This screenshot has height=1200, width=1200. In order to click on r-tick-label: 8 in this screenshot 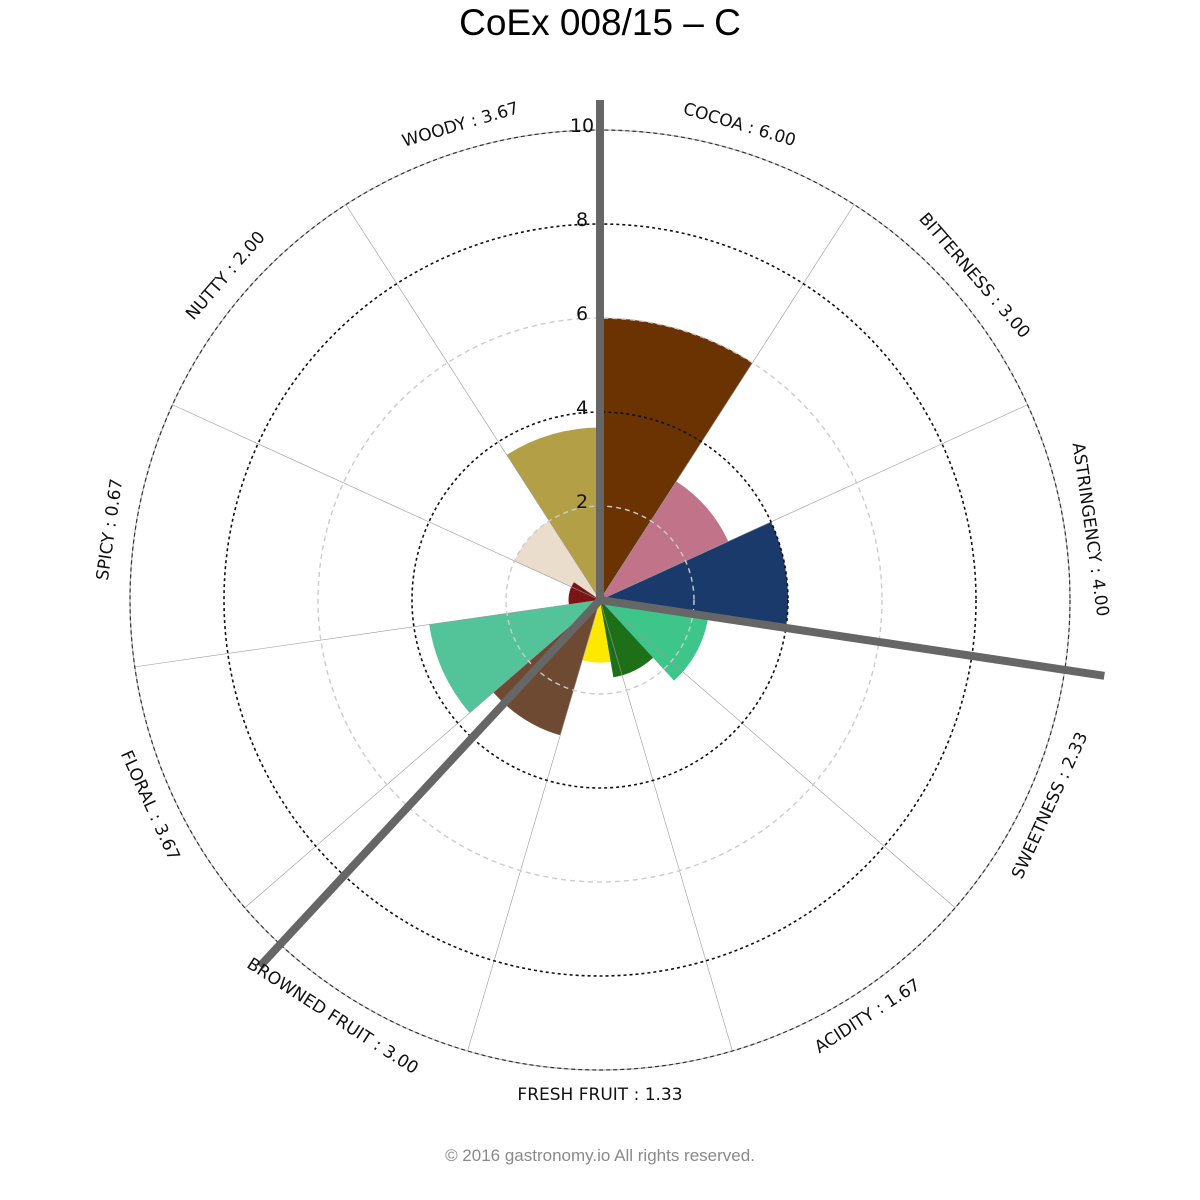, I will do `click(582, 220)`.